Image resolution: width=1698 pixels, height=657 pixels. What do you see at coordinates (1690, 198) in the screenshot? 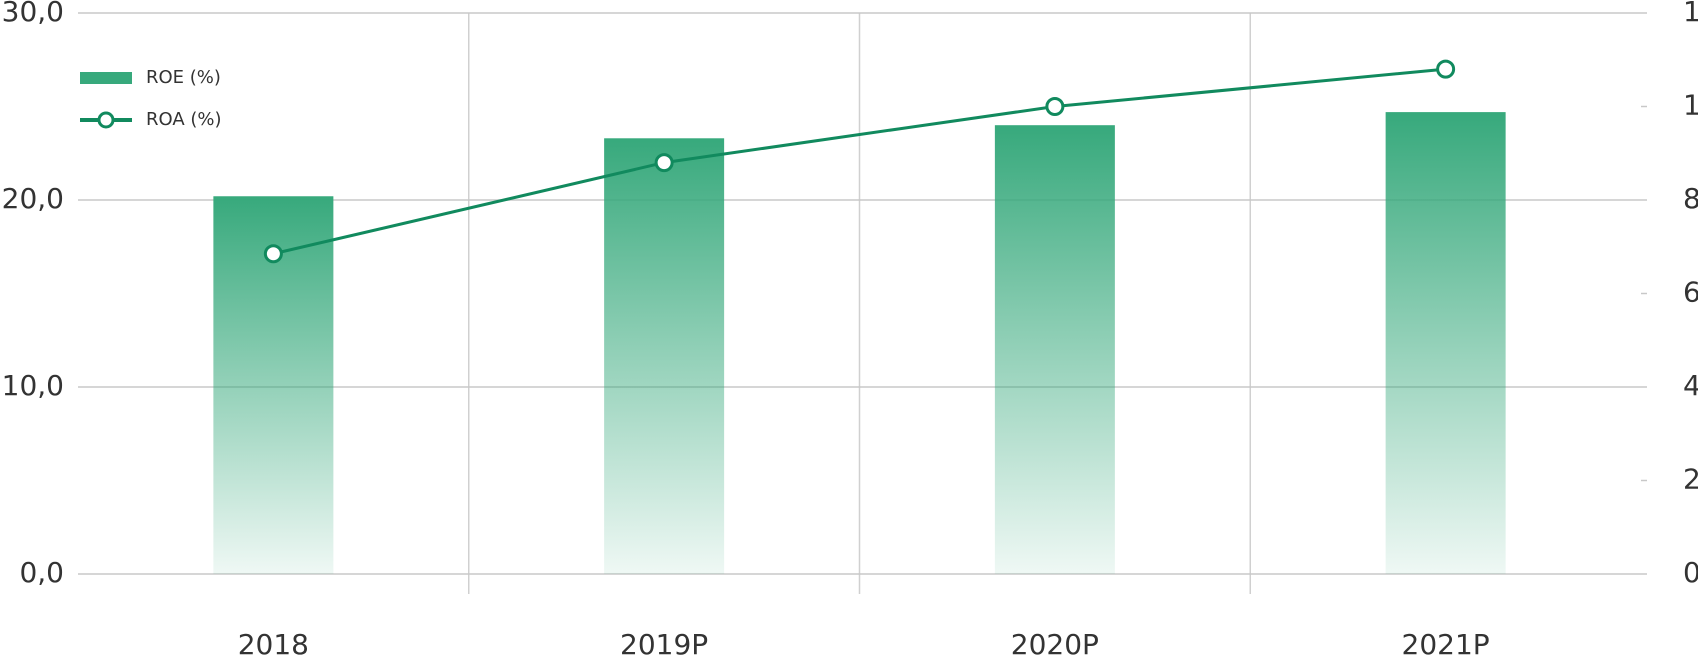
I see `y2-tick-label: 8` at bounding box center [1690, 198].